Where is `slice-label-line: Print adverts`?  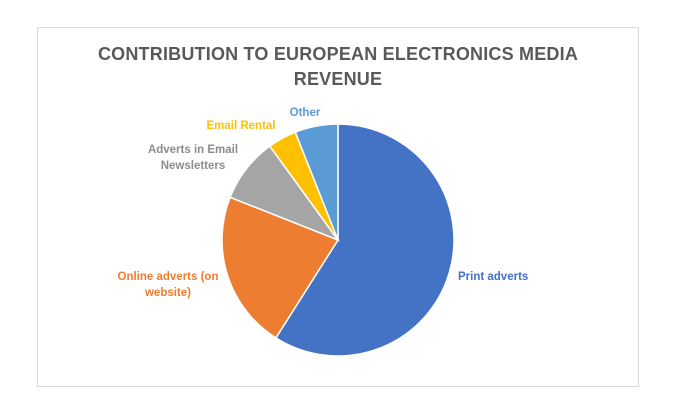
slice-label-line: Print adverts is located at coordinates (493, 277).